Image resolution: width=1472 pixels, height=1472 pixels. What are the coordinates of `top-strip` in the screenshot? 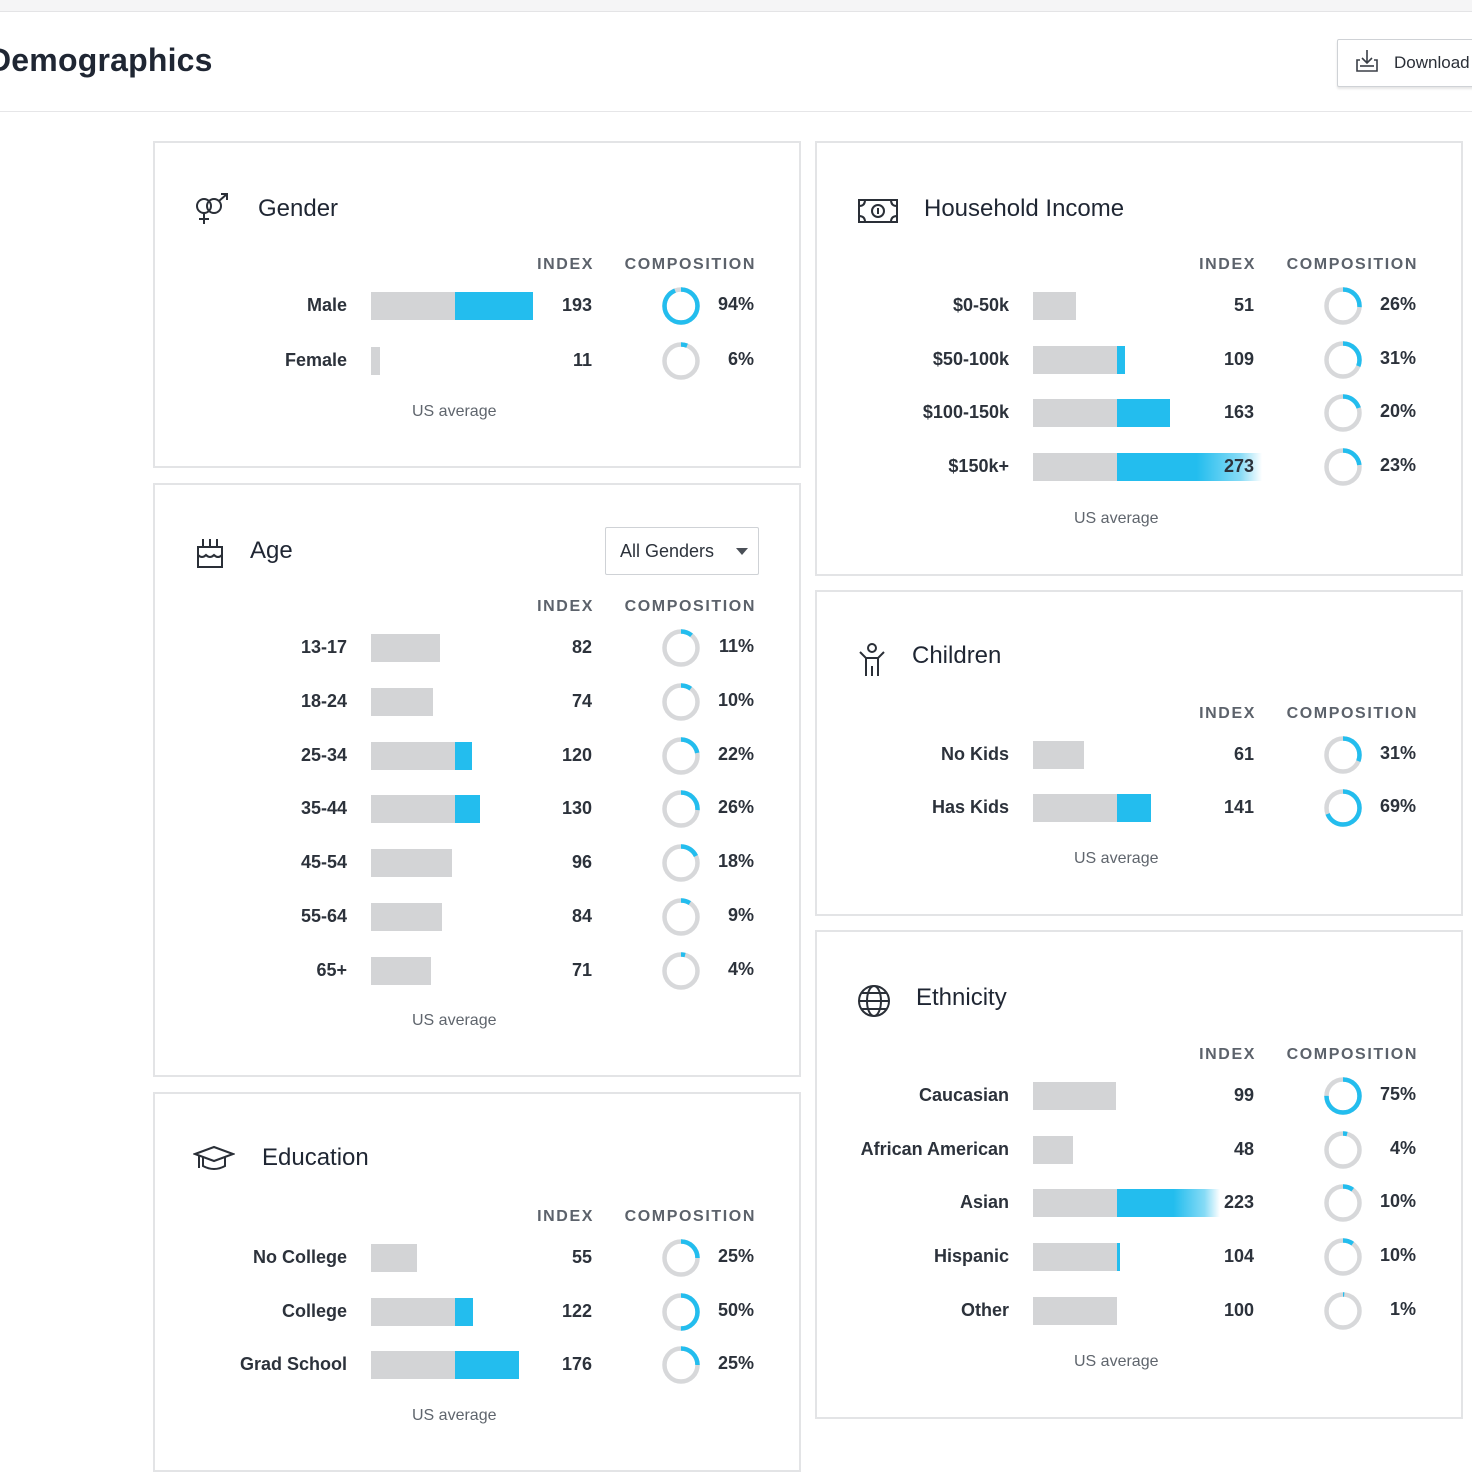 It's located at (736, 6).